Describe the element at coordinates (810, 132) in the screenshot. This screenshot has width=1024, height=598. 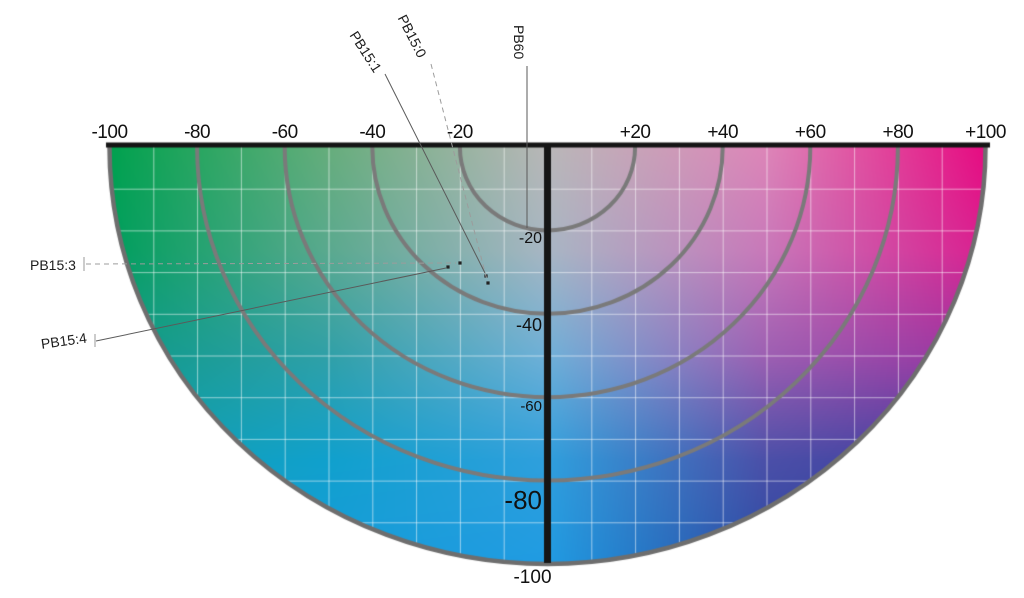
I see `x-tick-label: +60` at that location.